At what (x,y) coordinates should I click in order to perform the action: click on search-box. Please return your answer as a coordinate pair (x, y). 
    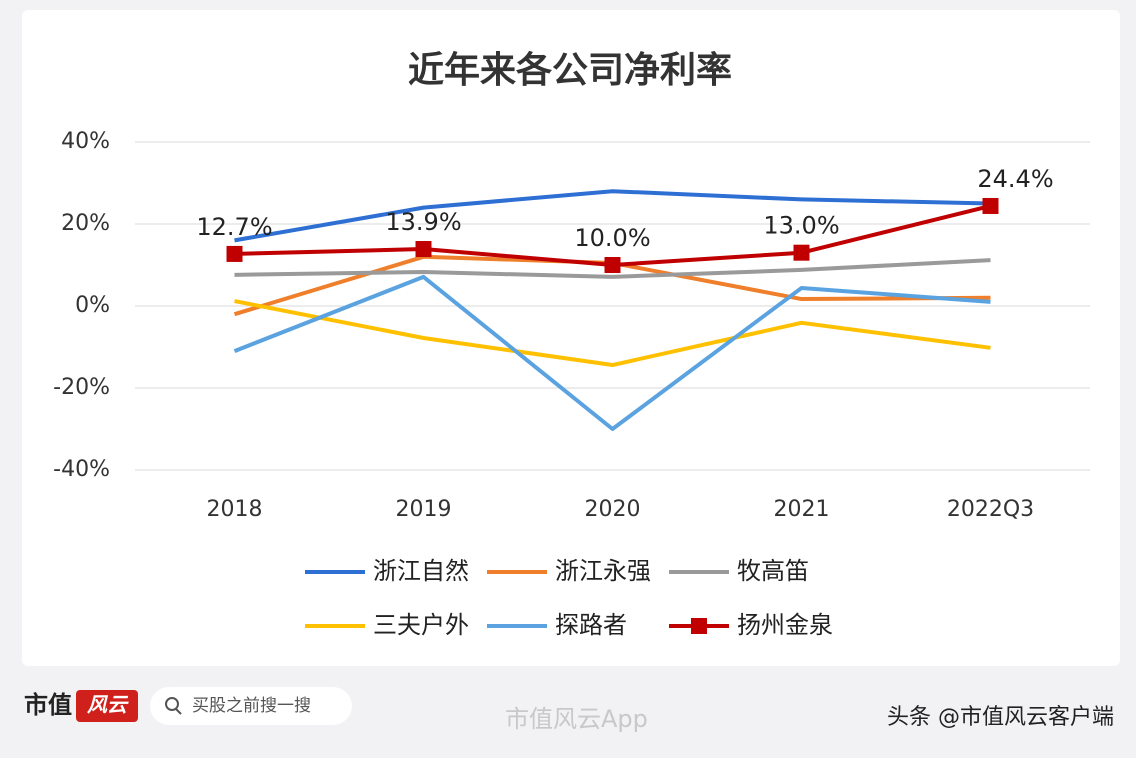
    Looking at the image, I should click on (251, 706).